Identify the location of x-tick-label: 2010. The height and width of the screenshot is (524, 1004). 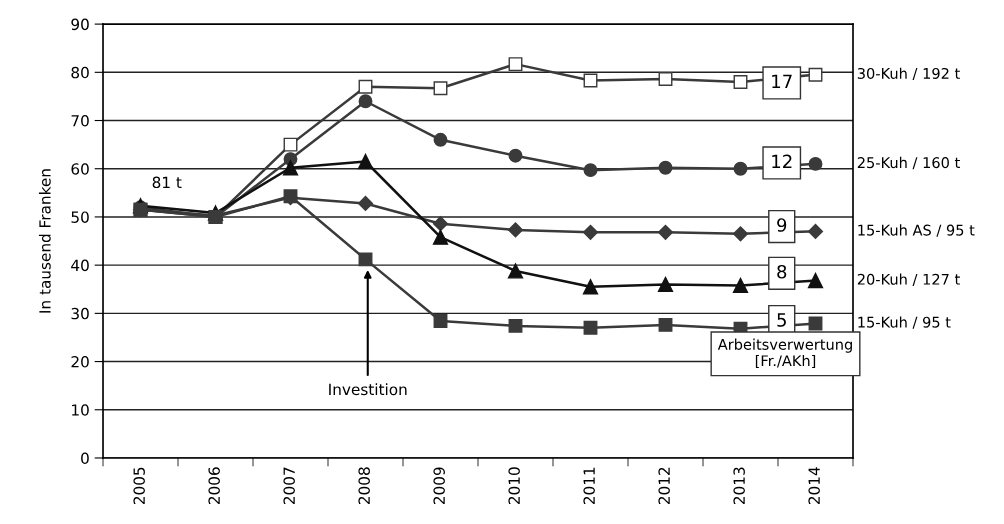
(514, 486).